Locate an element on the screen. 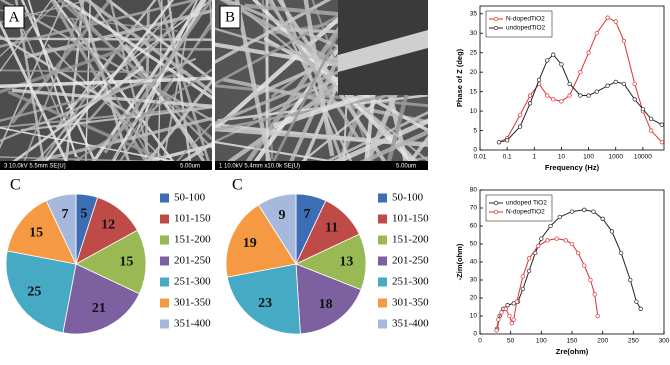 This screenshot has width=670, height=365. x-tick-label: 50 is located at coordinates (511, 341).